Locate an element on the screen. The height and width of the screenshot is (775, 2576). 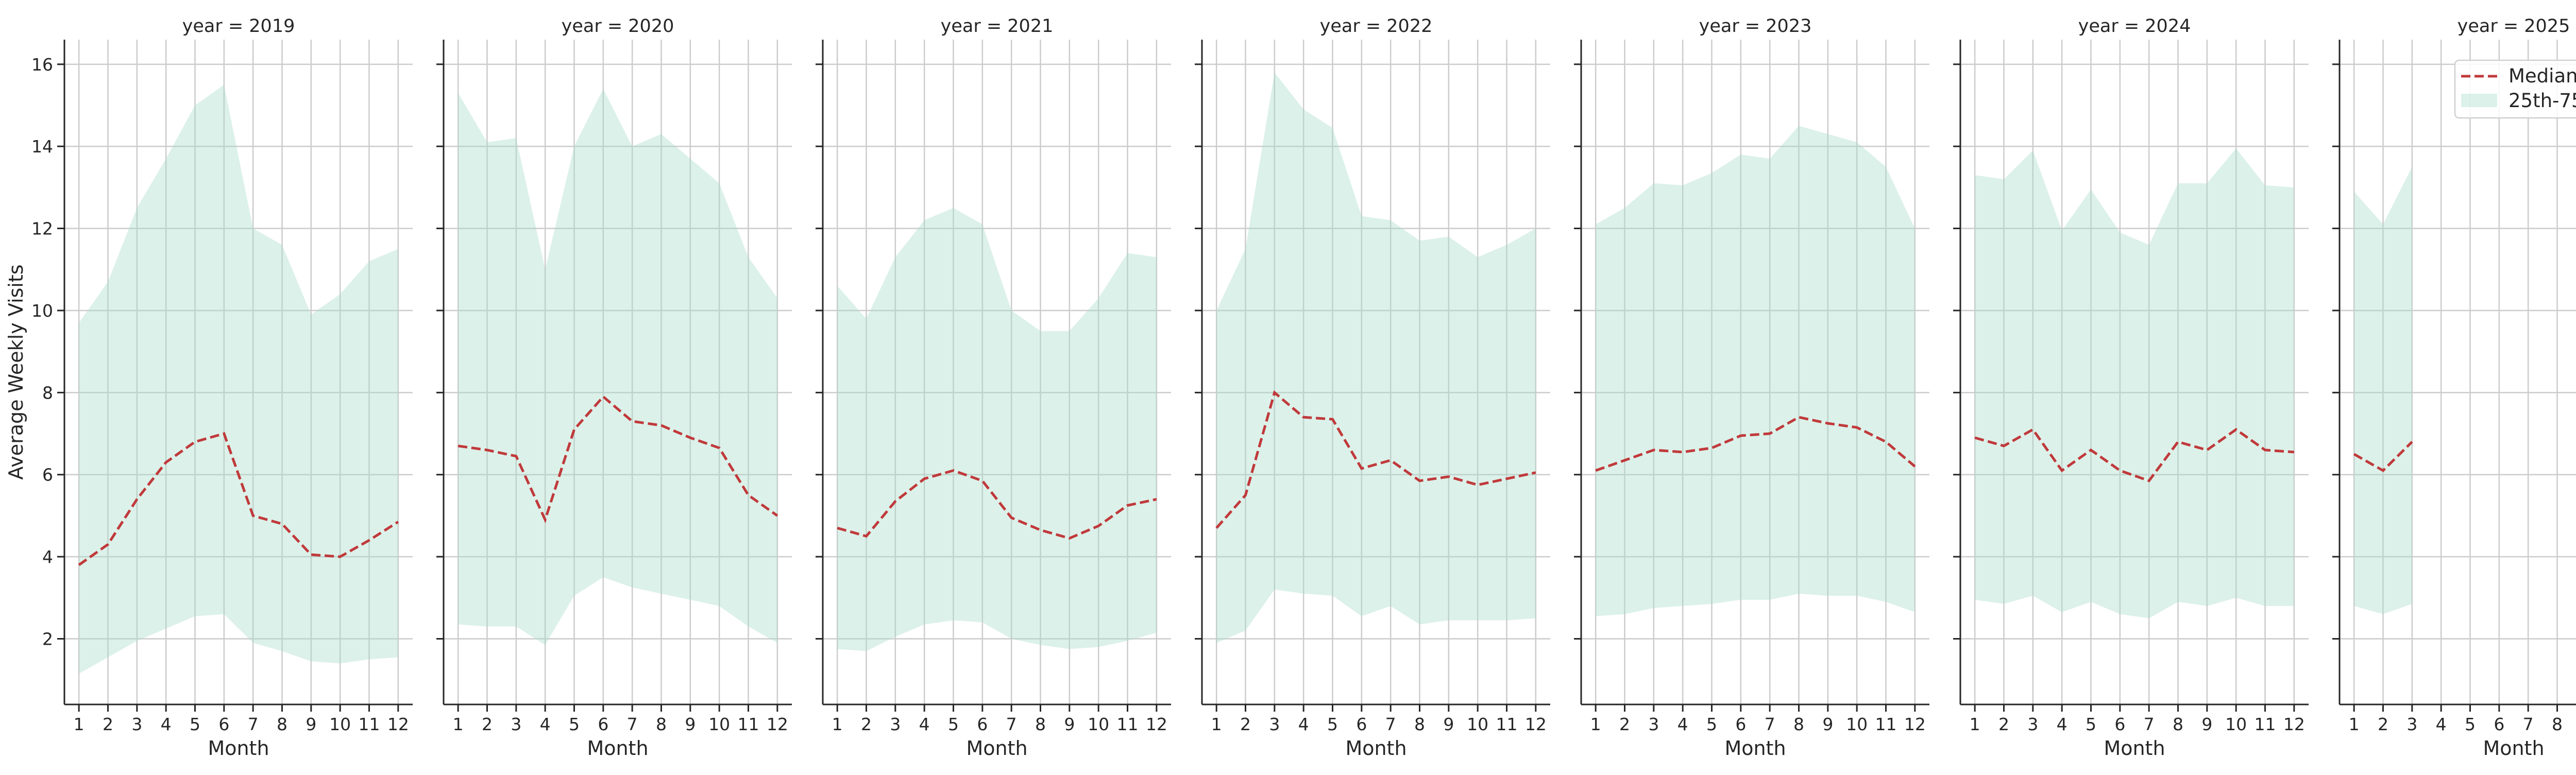
y-tick-label: 4 is located at coordinates (47, 557).